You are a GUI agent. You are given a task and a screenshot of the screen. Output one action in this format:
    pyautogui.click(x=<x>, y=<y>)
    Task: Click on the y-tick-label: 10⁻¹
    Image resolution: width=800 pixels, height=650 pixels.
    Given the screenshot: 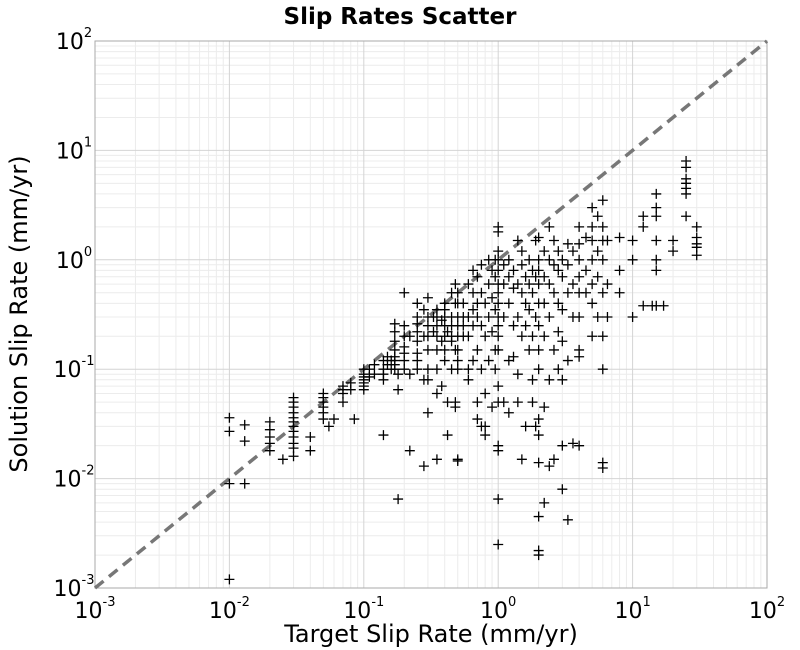 What is the action you would take?
    pyautogui.click(x=74, y=368)
    